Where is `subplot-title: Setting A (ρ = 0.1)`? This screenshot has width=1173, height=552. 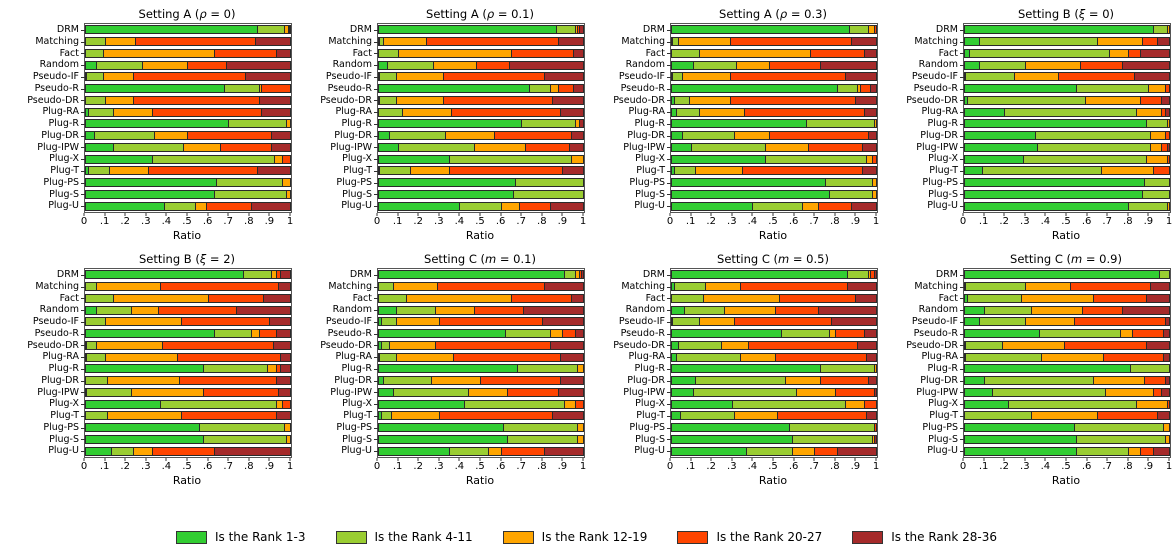 subplot-title: Setting A (ρ = 0.1) is located at coordinates (480, 14).